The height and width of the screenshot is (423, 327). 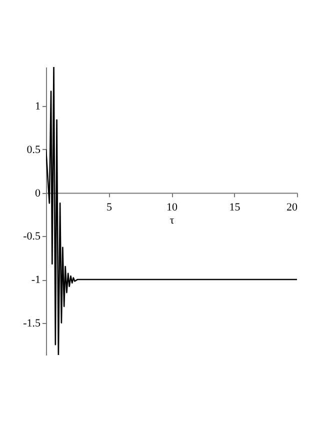 What do you see at coordinates (235, 207) in the screenshot?
I see `x-tick-label: 15` at bounding box center [235, 207].